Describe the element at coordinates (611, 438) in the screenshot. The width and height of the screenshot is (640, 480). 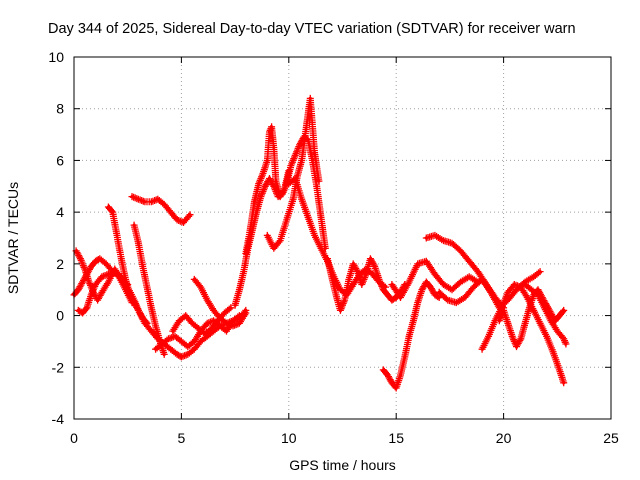
I see `x-tick-label: 25` at that location.